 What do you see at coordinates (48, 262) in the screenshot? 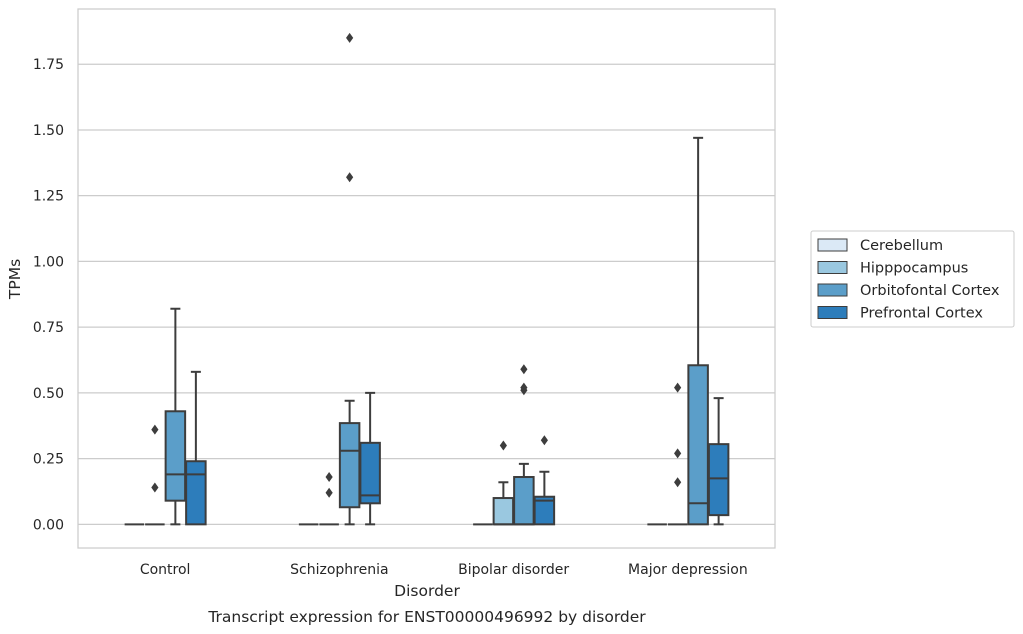
I see `y-tick-label: 1.00` at bounding box center [48, 262].